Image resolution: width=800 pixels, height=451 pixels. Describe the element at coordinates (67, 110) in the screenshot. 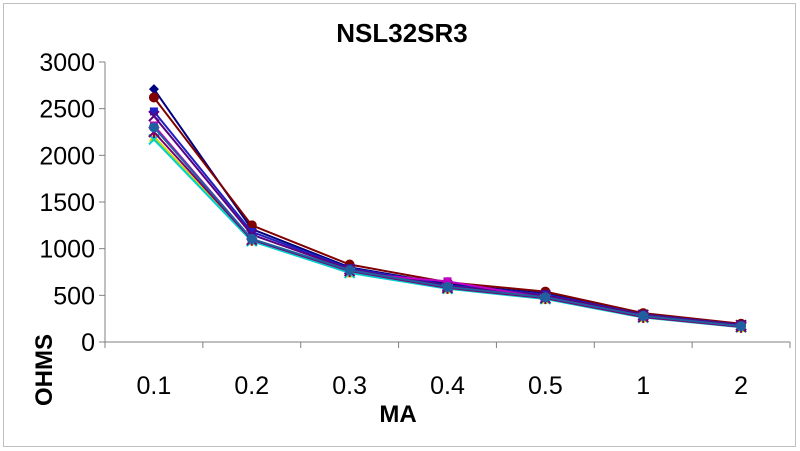

I see `y-tick-label: 2500` at that location.